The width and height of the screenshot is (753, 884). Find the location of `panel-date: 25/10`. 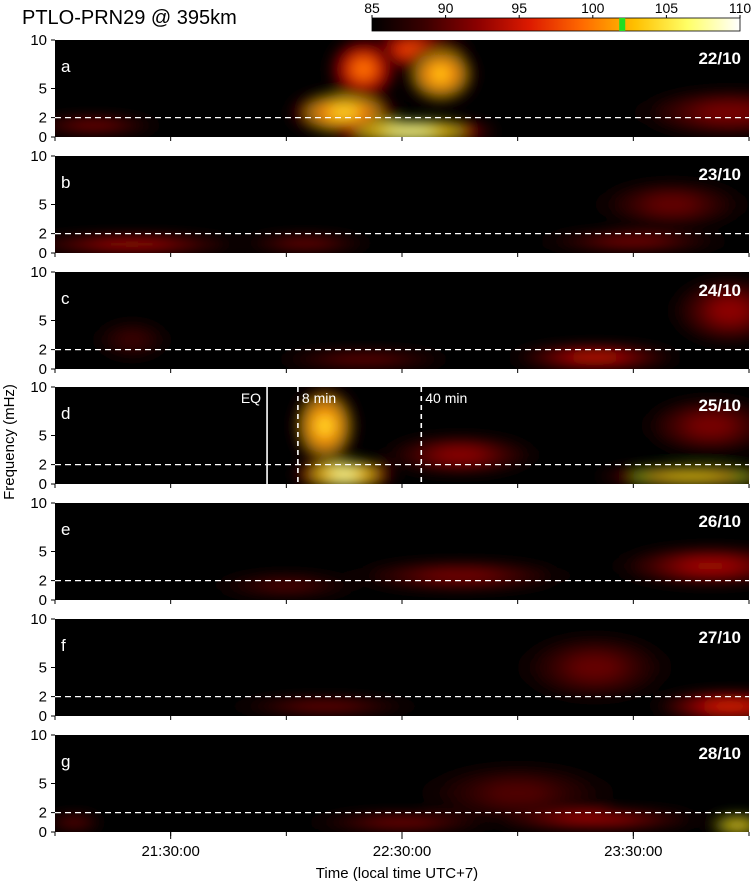

panel-date: 25/10 is located at coordinates (719, 405).